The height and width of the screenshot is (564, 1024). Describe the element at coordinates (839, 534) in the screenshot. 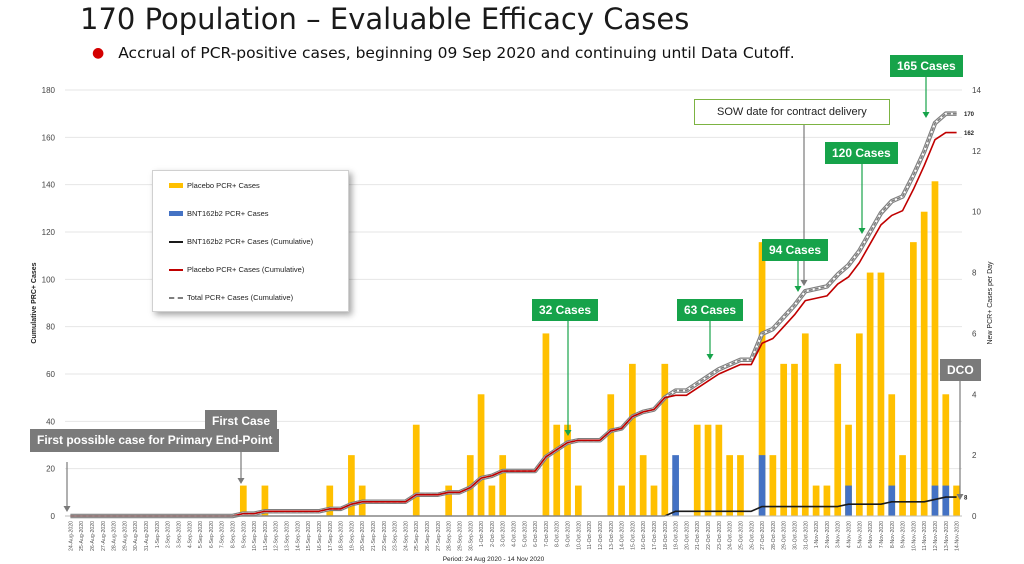

I see `x-tick-label: 3-Nov-2020` at that location.